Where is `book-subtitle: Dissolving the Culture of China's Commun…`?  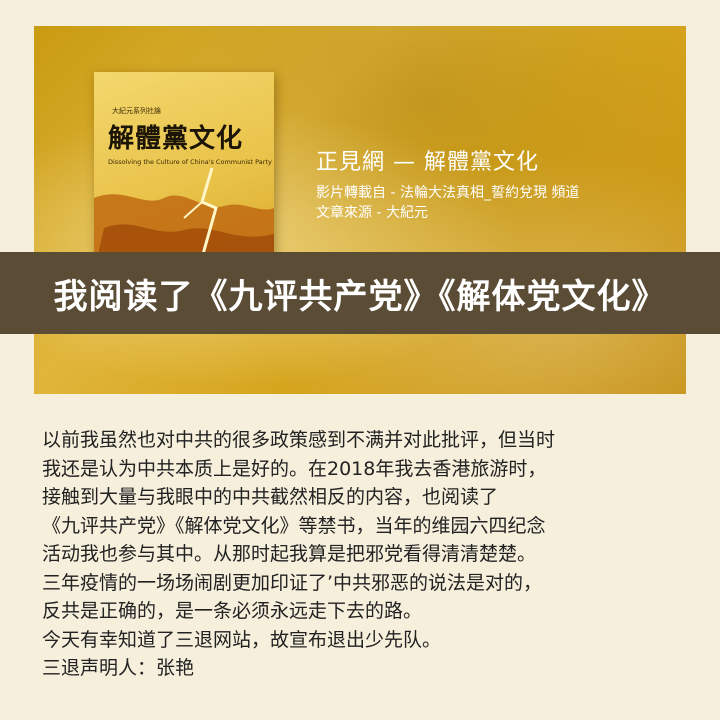 book-subtitle: Dissolving the Culture of China's Commun… is located at coordinates (190, 162).